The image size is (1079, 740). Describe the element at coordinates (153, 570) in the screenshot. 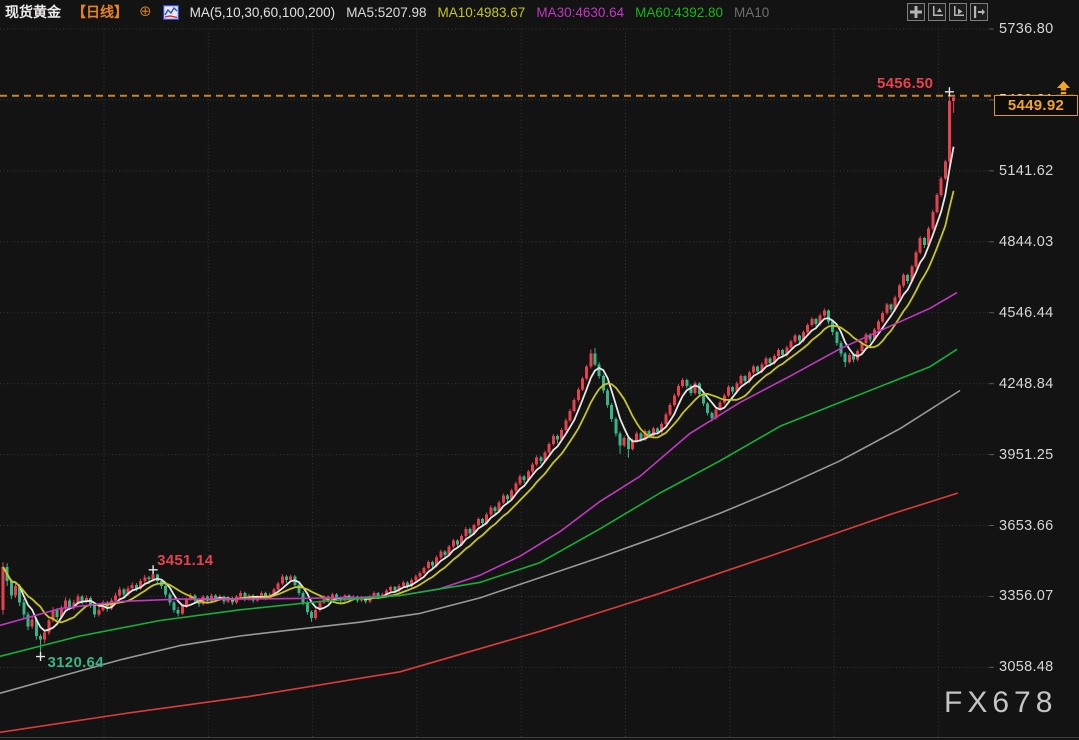

I see `extreme-cross-marker` at that location.